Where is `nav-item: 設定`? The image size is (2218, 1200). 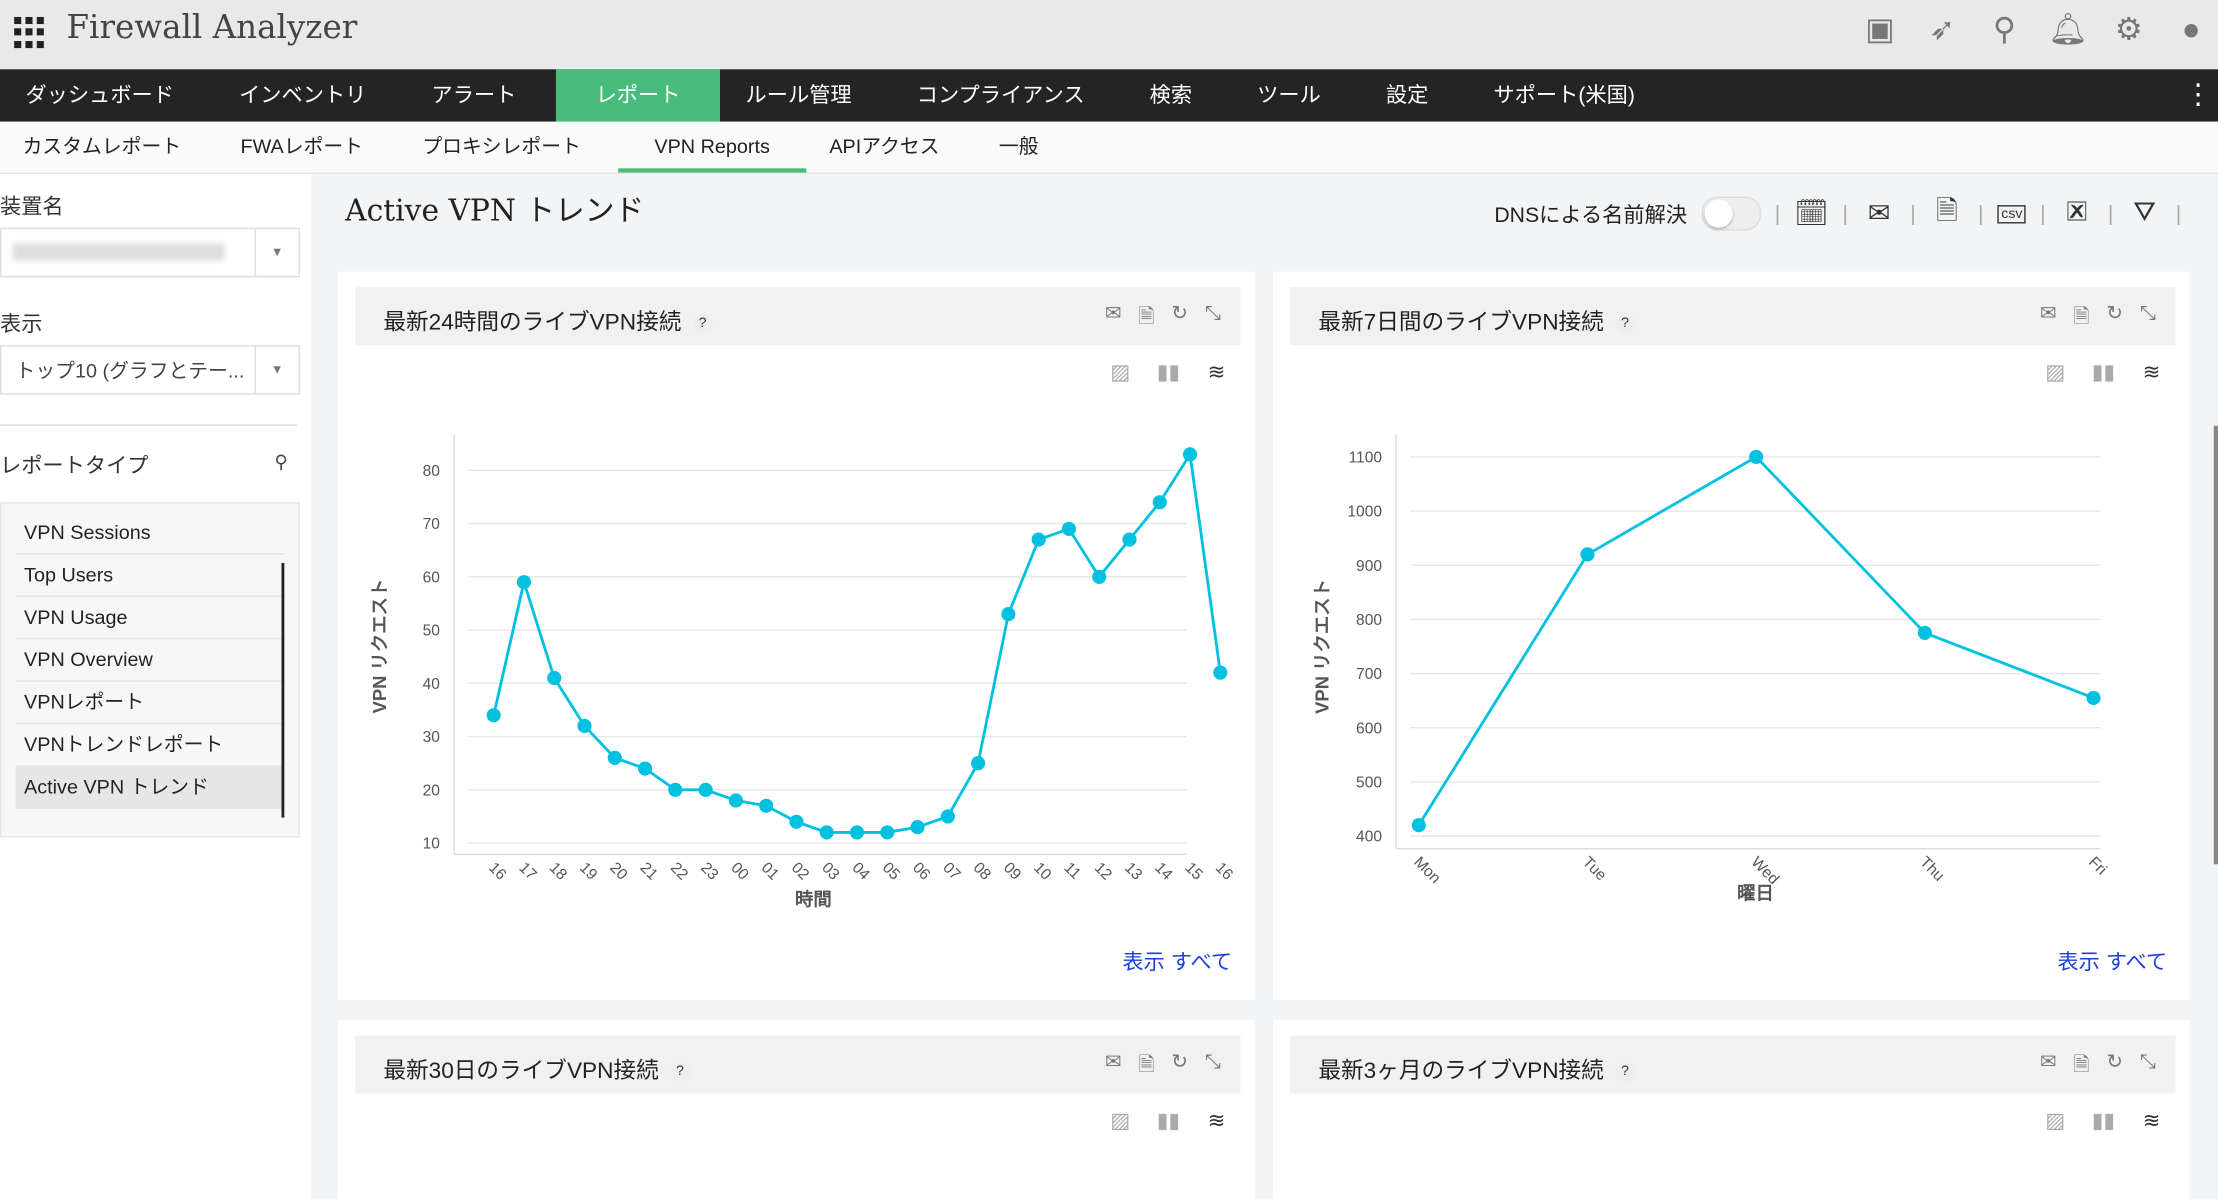
nav-item: 設定 is located at coordinates (1407, 95).